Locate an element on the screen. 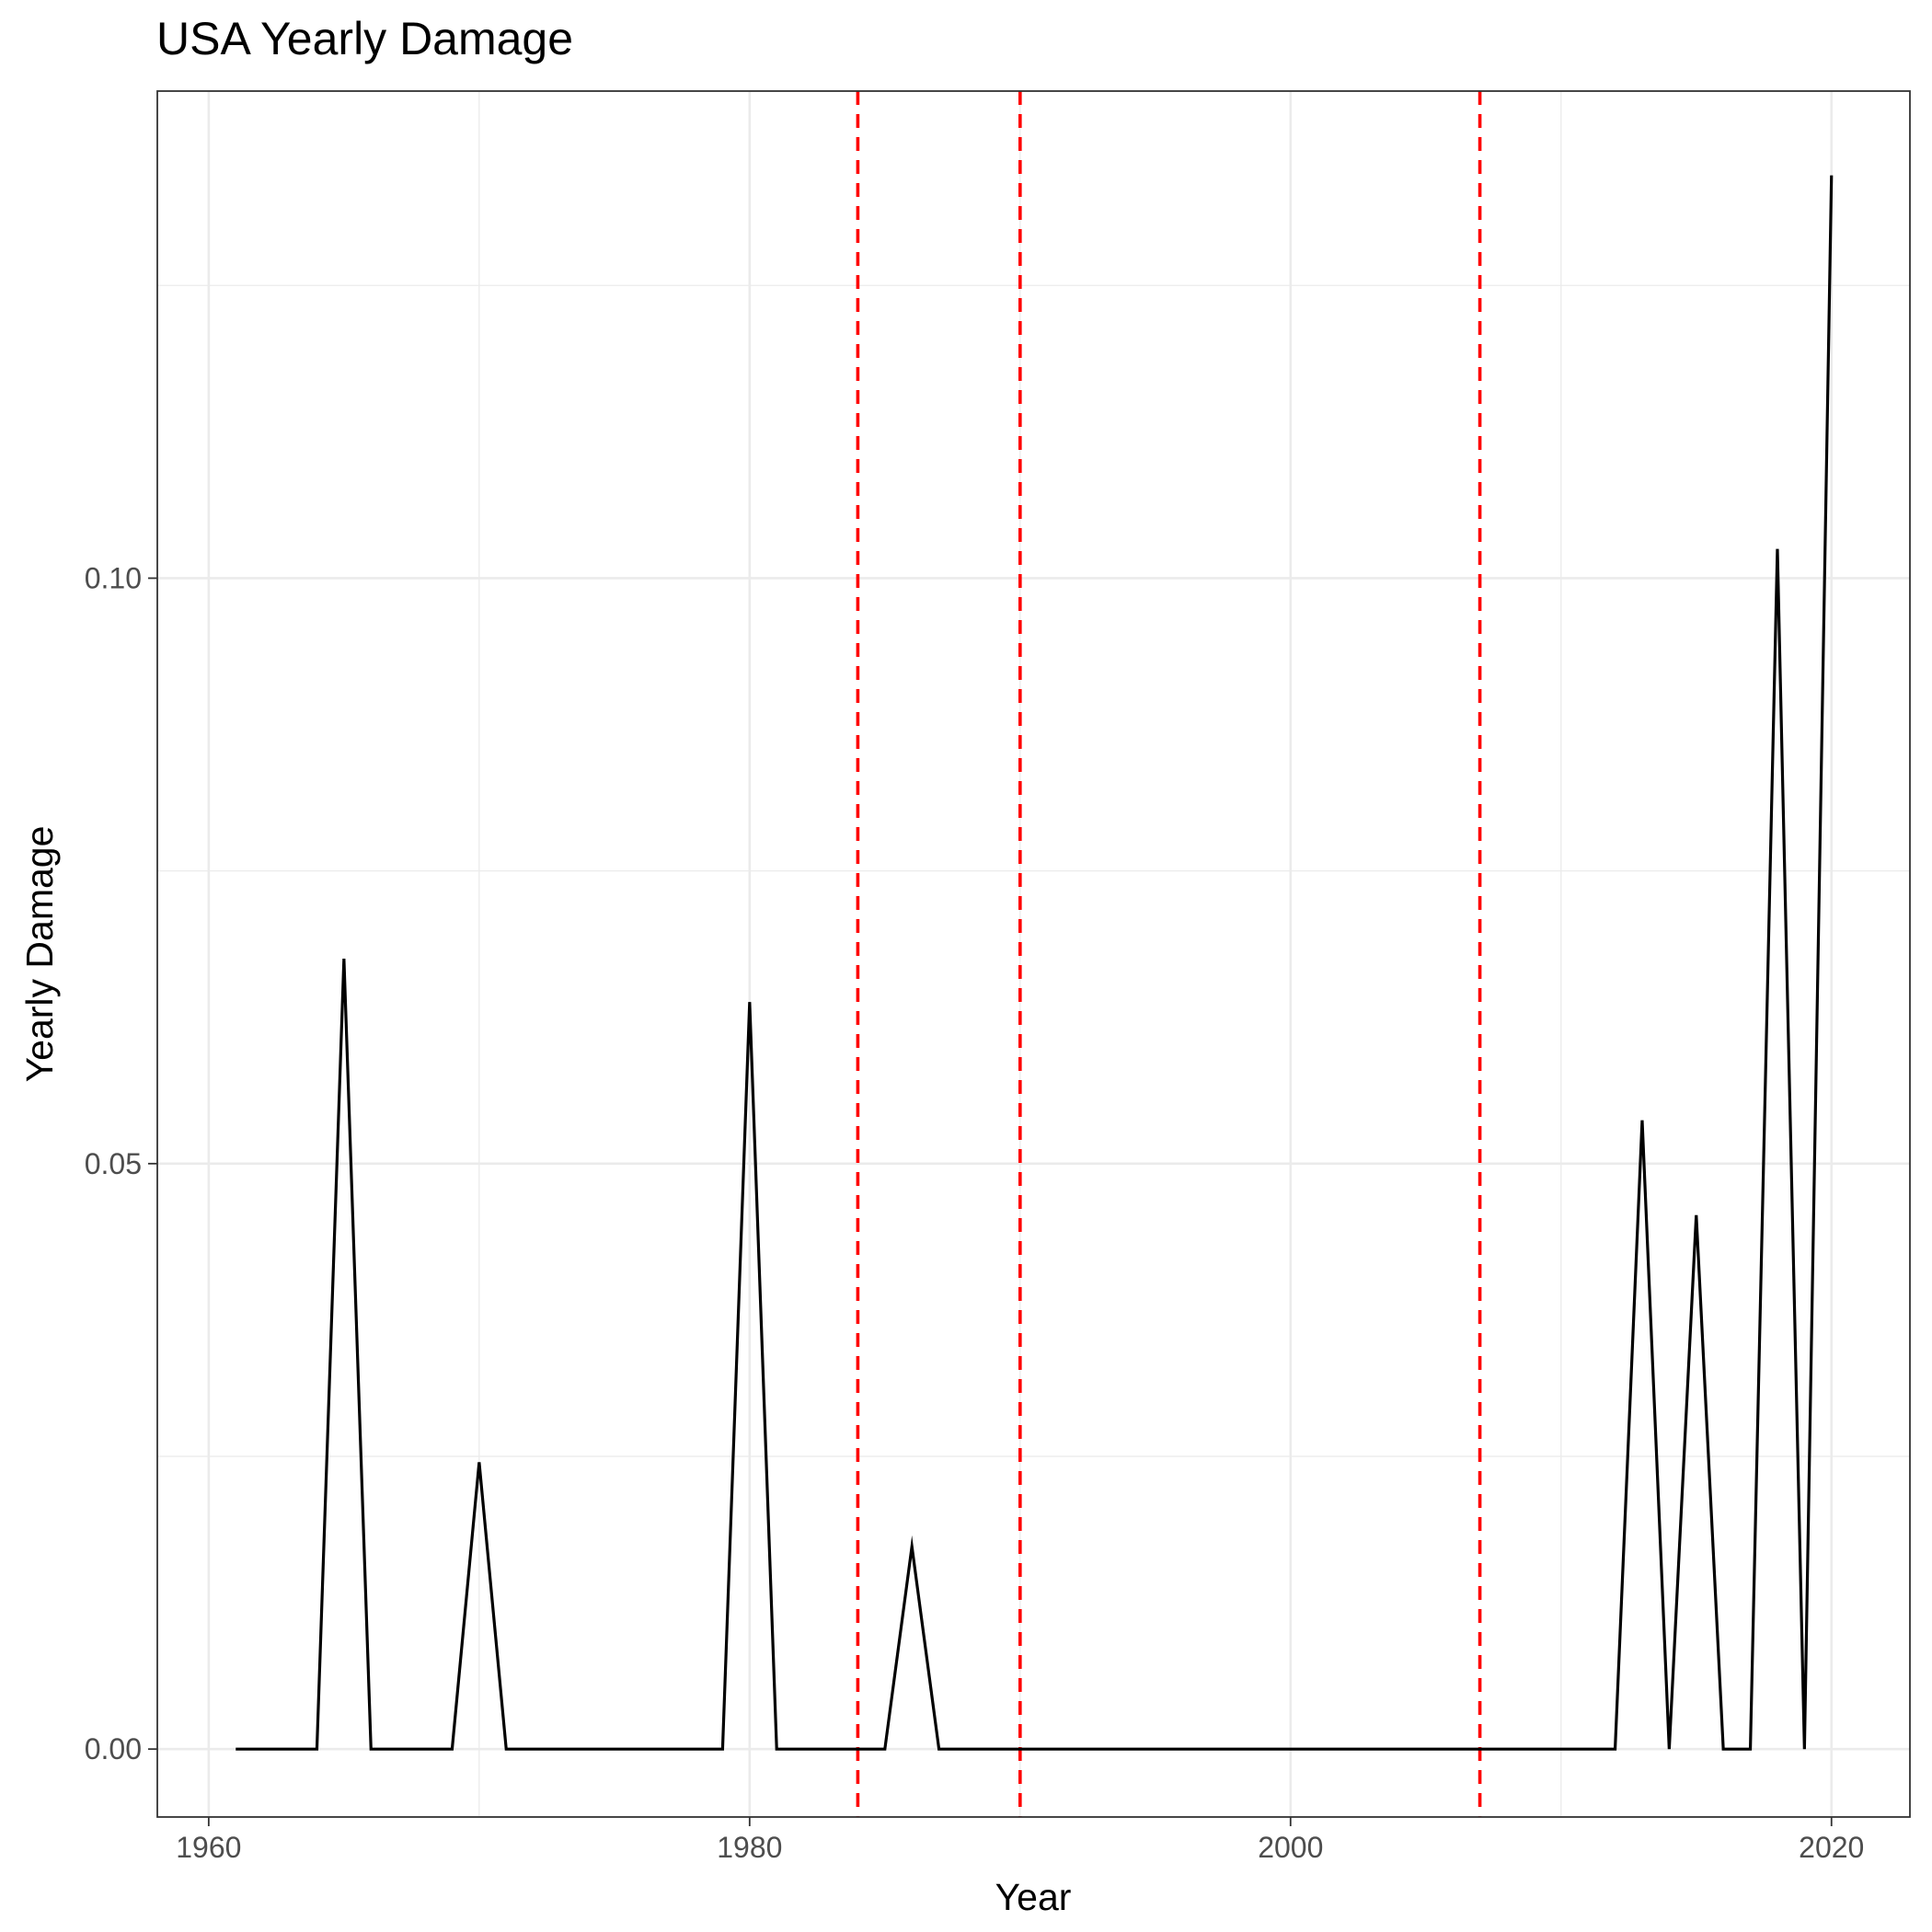 The height and width of the screenshot is (1932, 1932). y-tick-label: 0.10 is located at coordinates (113, 577).